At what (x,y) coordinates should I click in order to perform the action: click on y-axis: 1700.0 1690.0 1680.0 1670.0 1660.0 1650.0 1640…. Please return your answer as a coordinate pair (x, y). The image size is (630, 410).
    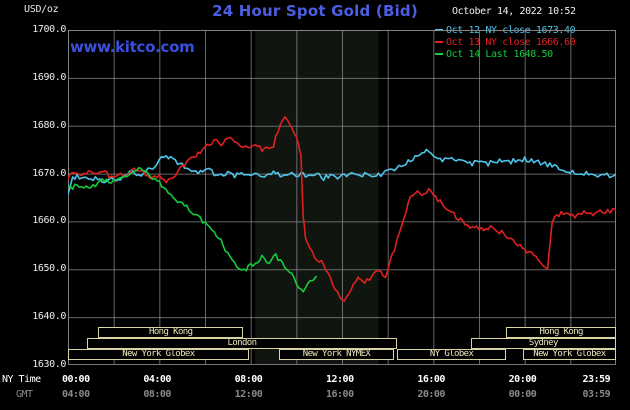
    Looking at the image, I should click on (33, 205).